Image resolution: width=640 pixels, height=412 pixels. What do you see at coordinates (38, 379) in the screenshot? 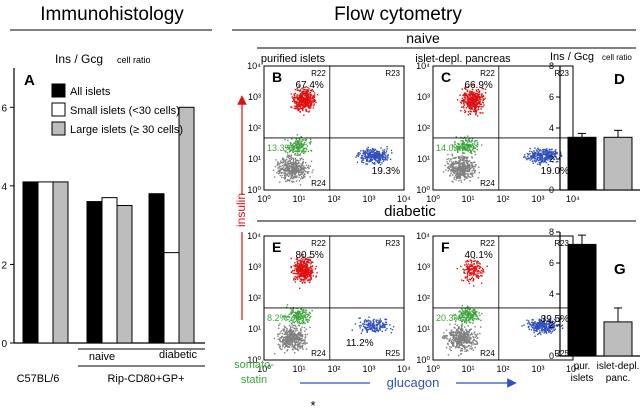
I see `panel-a-label-c57: C57BL/6` at bounding box center [38, 379].